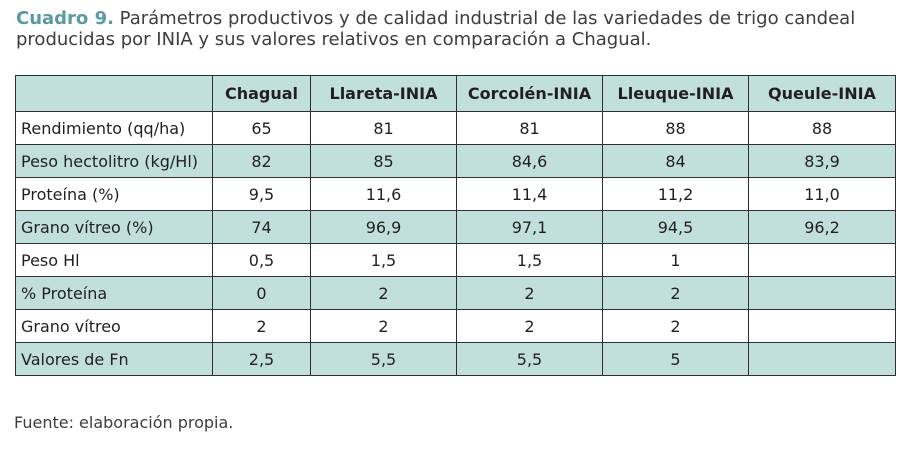 This screenshot has width=924, height=450. I want to click on table-cell: 85, so click(383, 161).